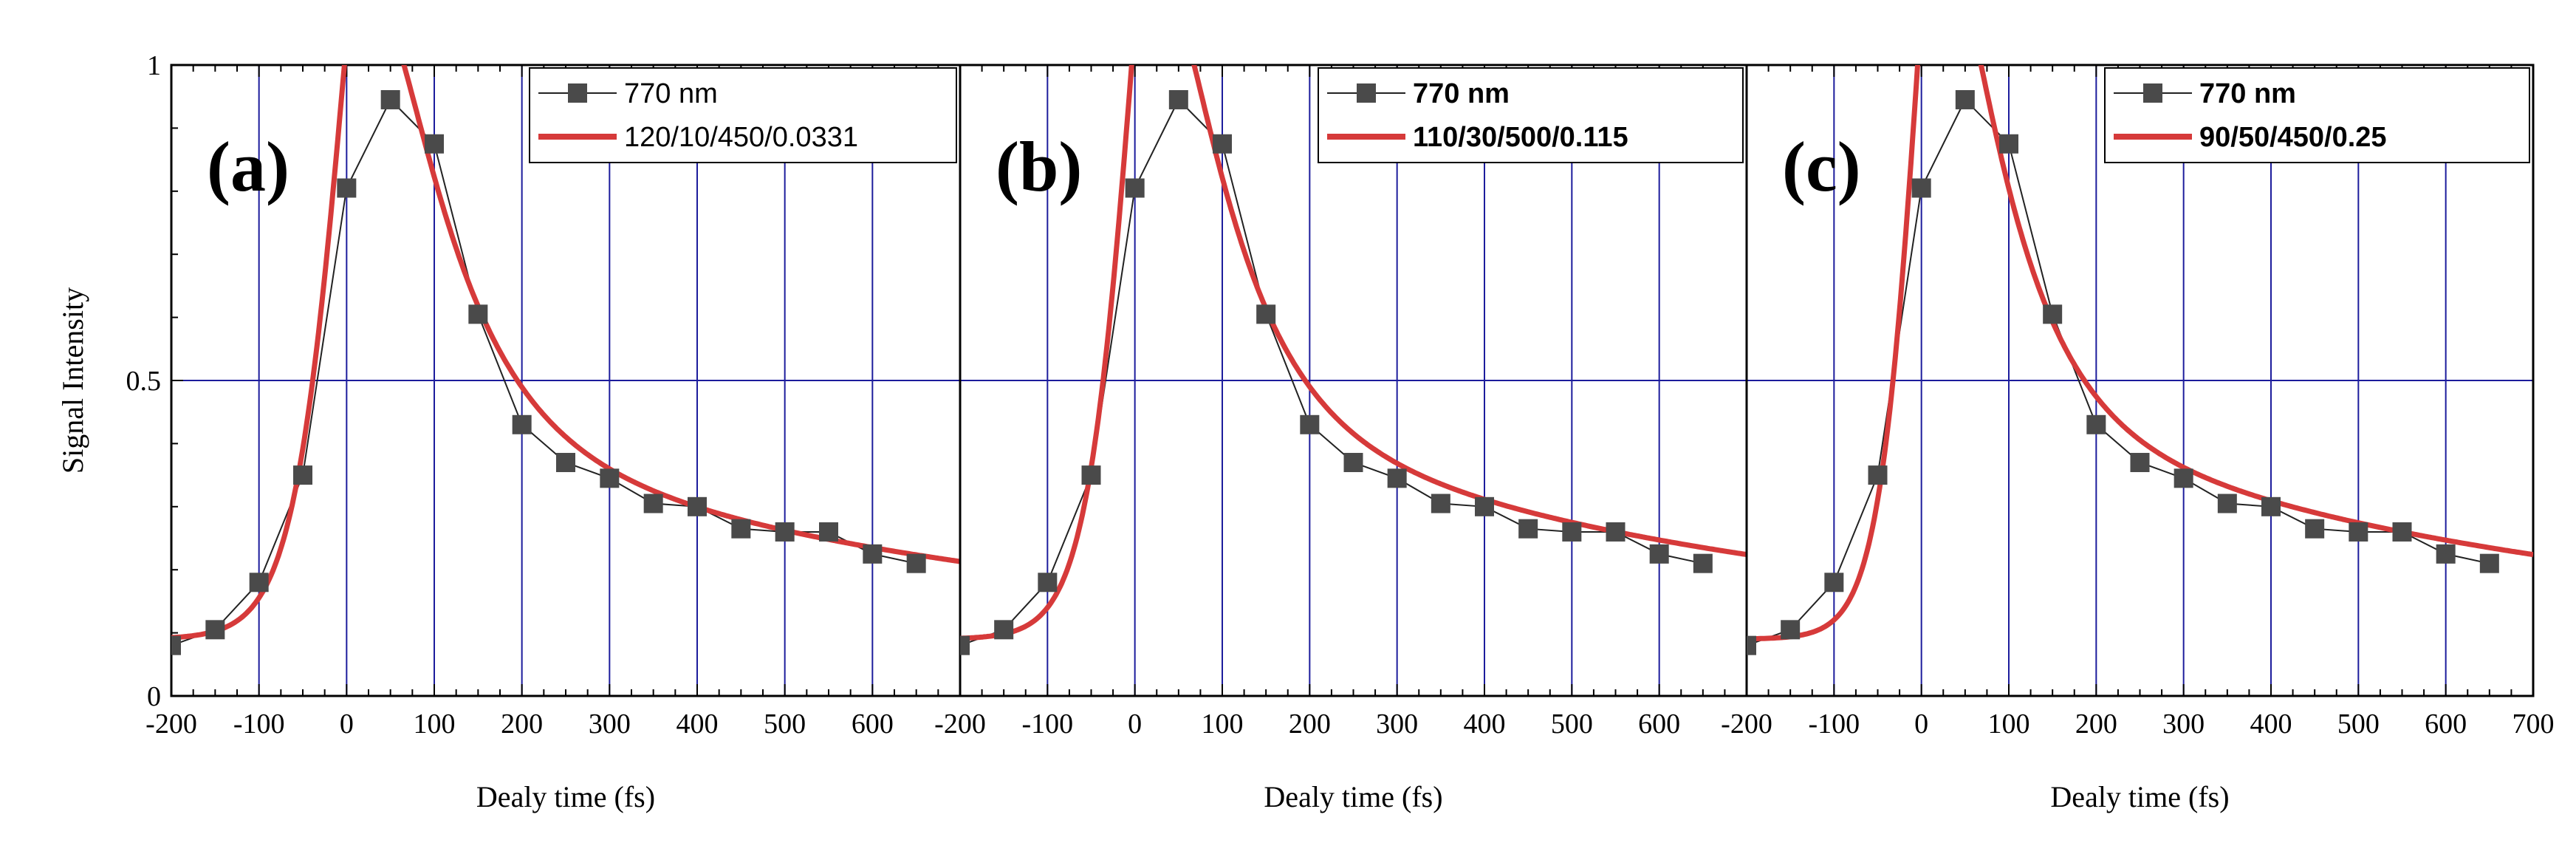 The image size is (2576, 857). What do you see at coordinates (2293, 137) in the screenshot?
I see `legend-fit-label: 90/50/450/0.25` at bounding box center [2293, 137].